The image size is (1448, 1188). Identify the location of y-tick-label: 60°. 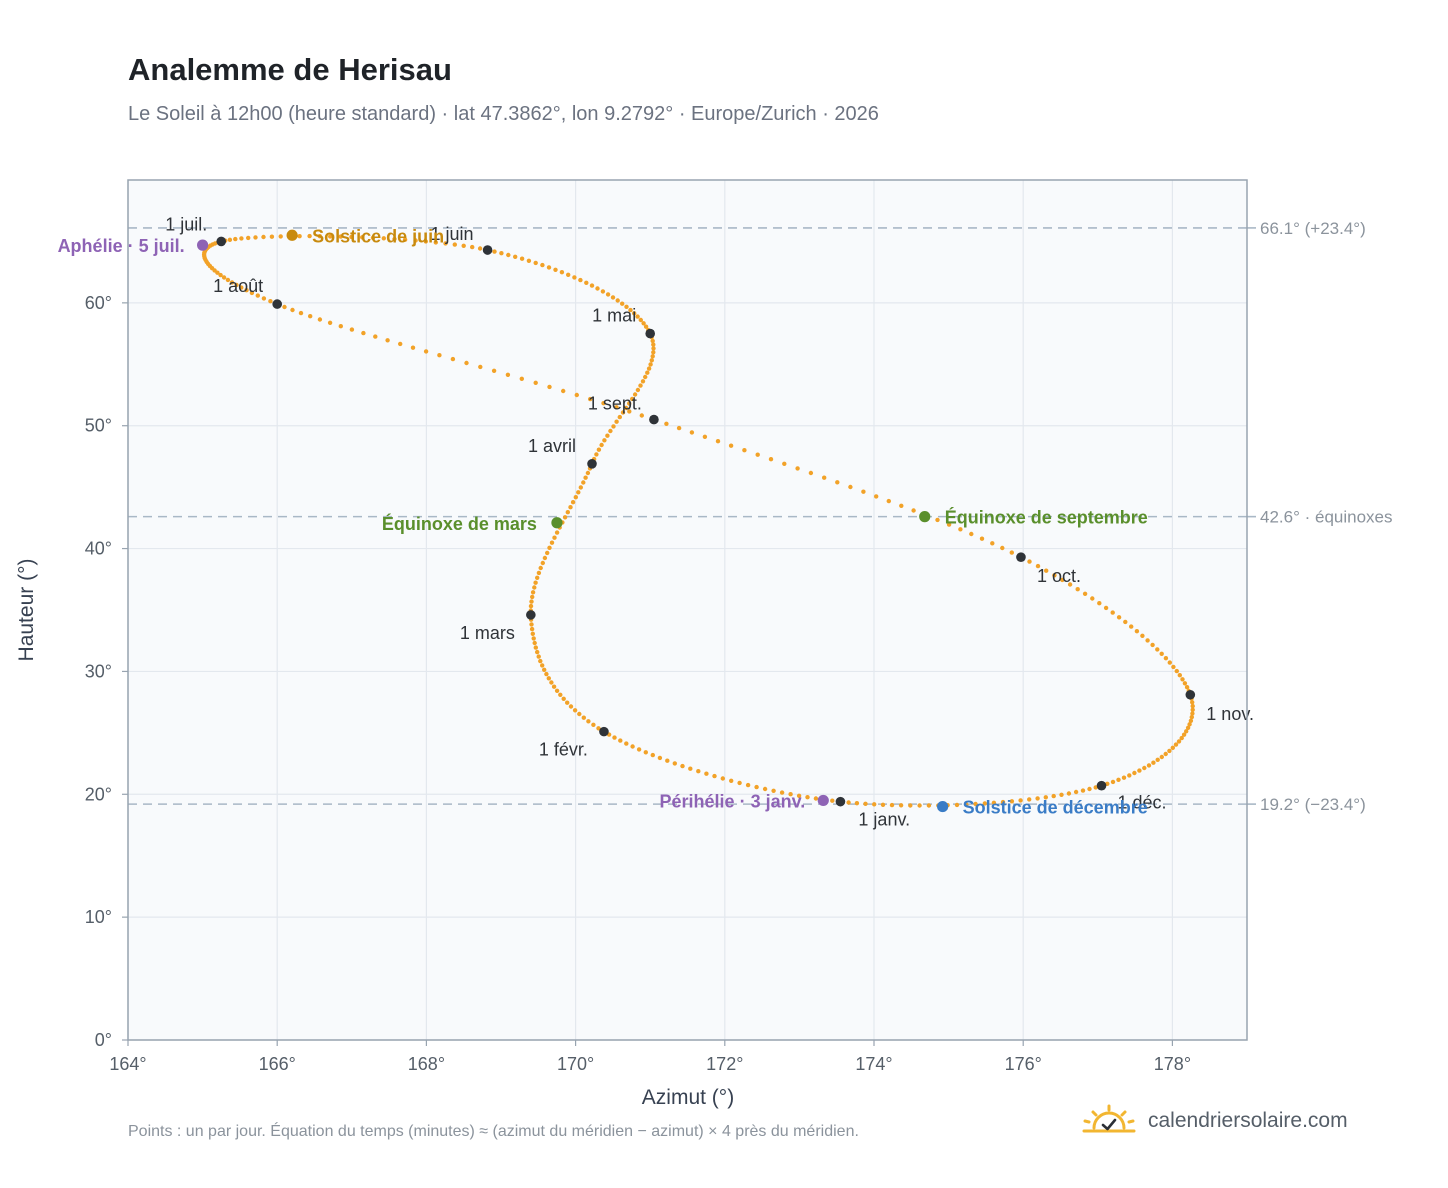
(98, 303).